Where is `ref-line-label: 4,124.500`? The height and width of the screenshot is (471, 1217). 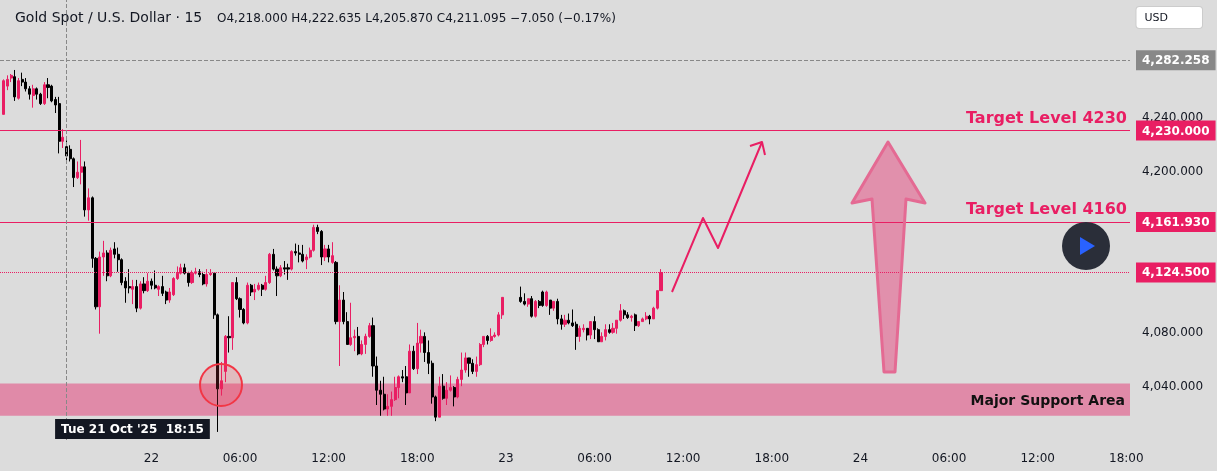
ref-line-label: 4,124.500 is located at coordinates (1176, 272).